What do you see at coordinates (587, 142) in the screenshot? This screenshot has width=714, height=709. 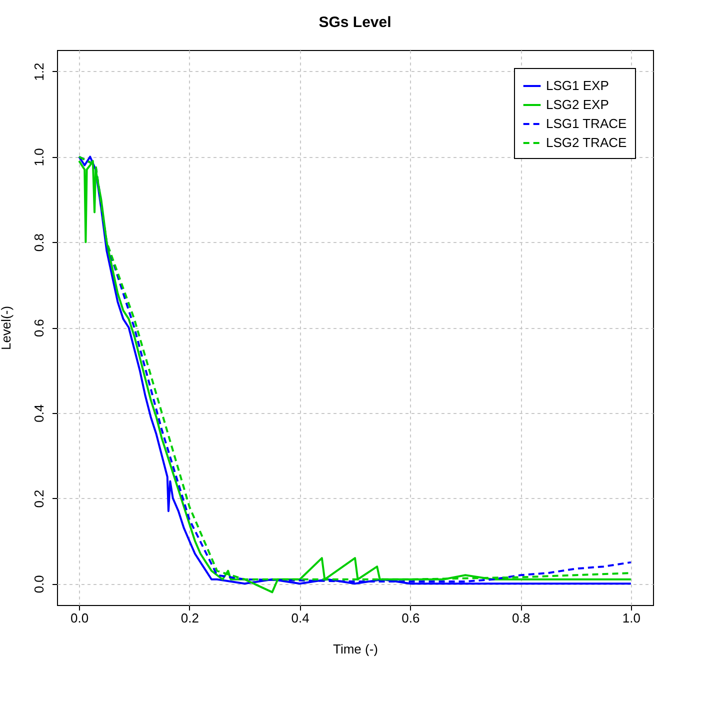 I see `legend-label: LSG2 TRACE` at bounding box center [587, 142].